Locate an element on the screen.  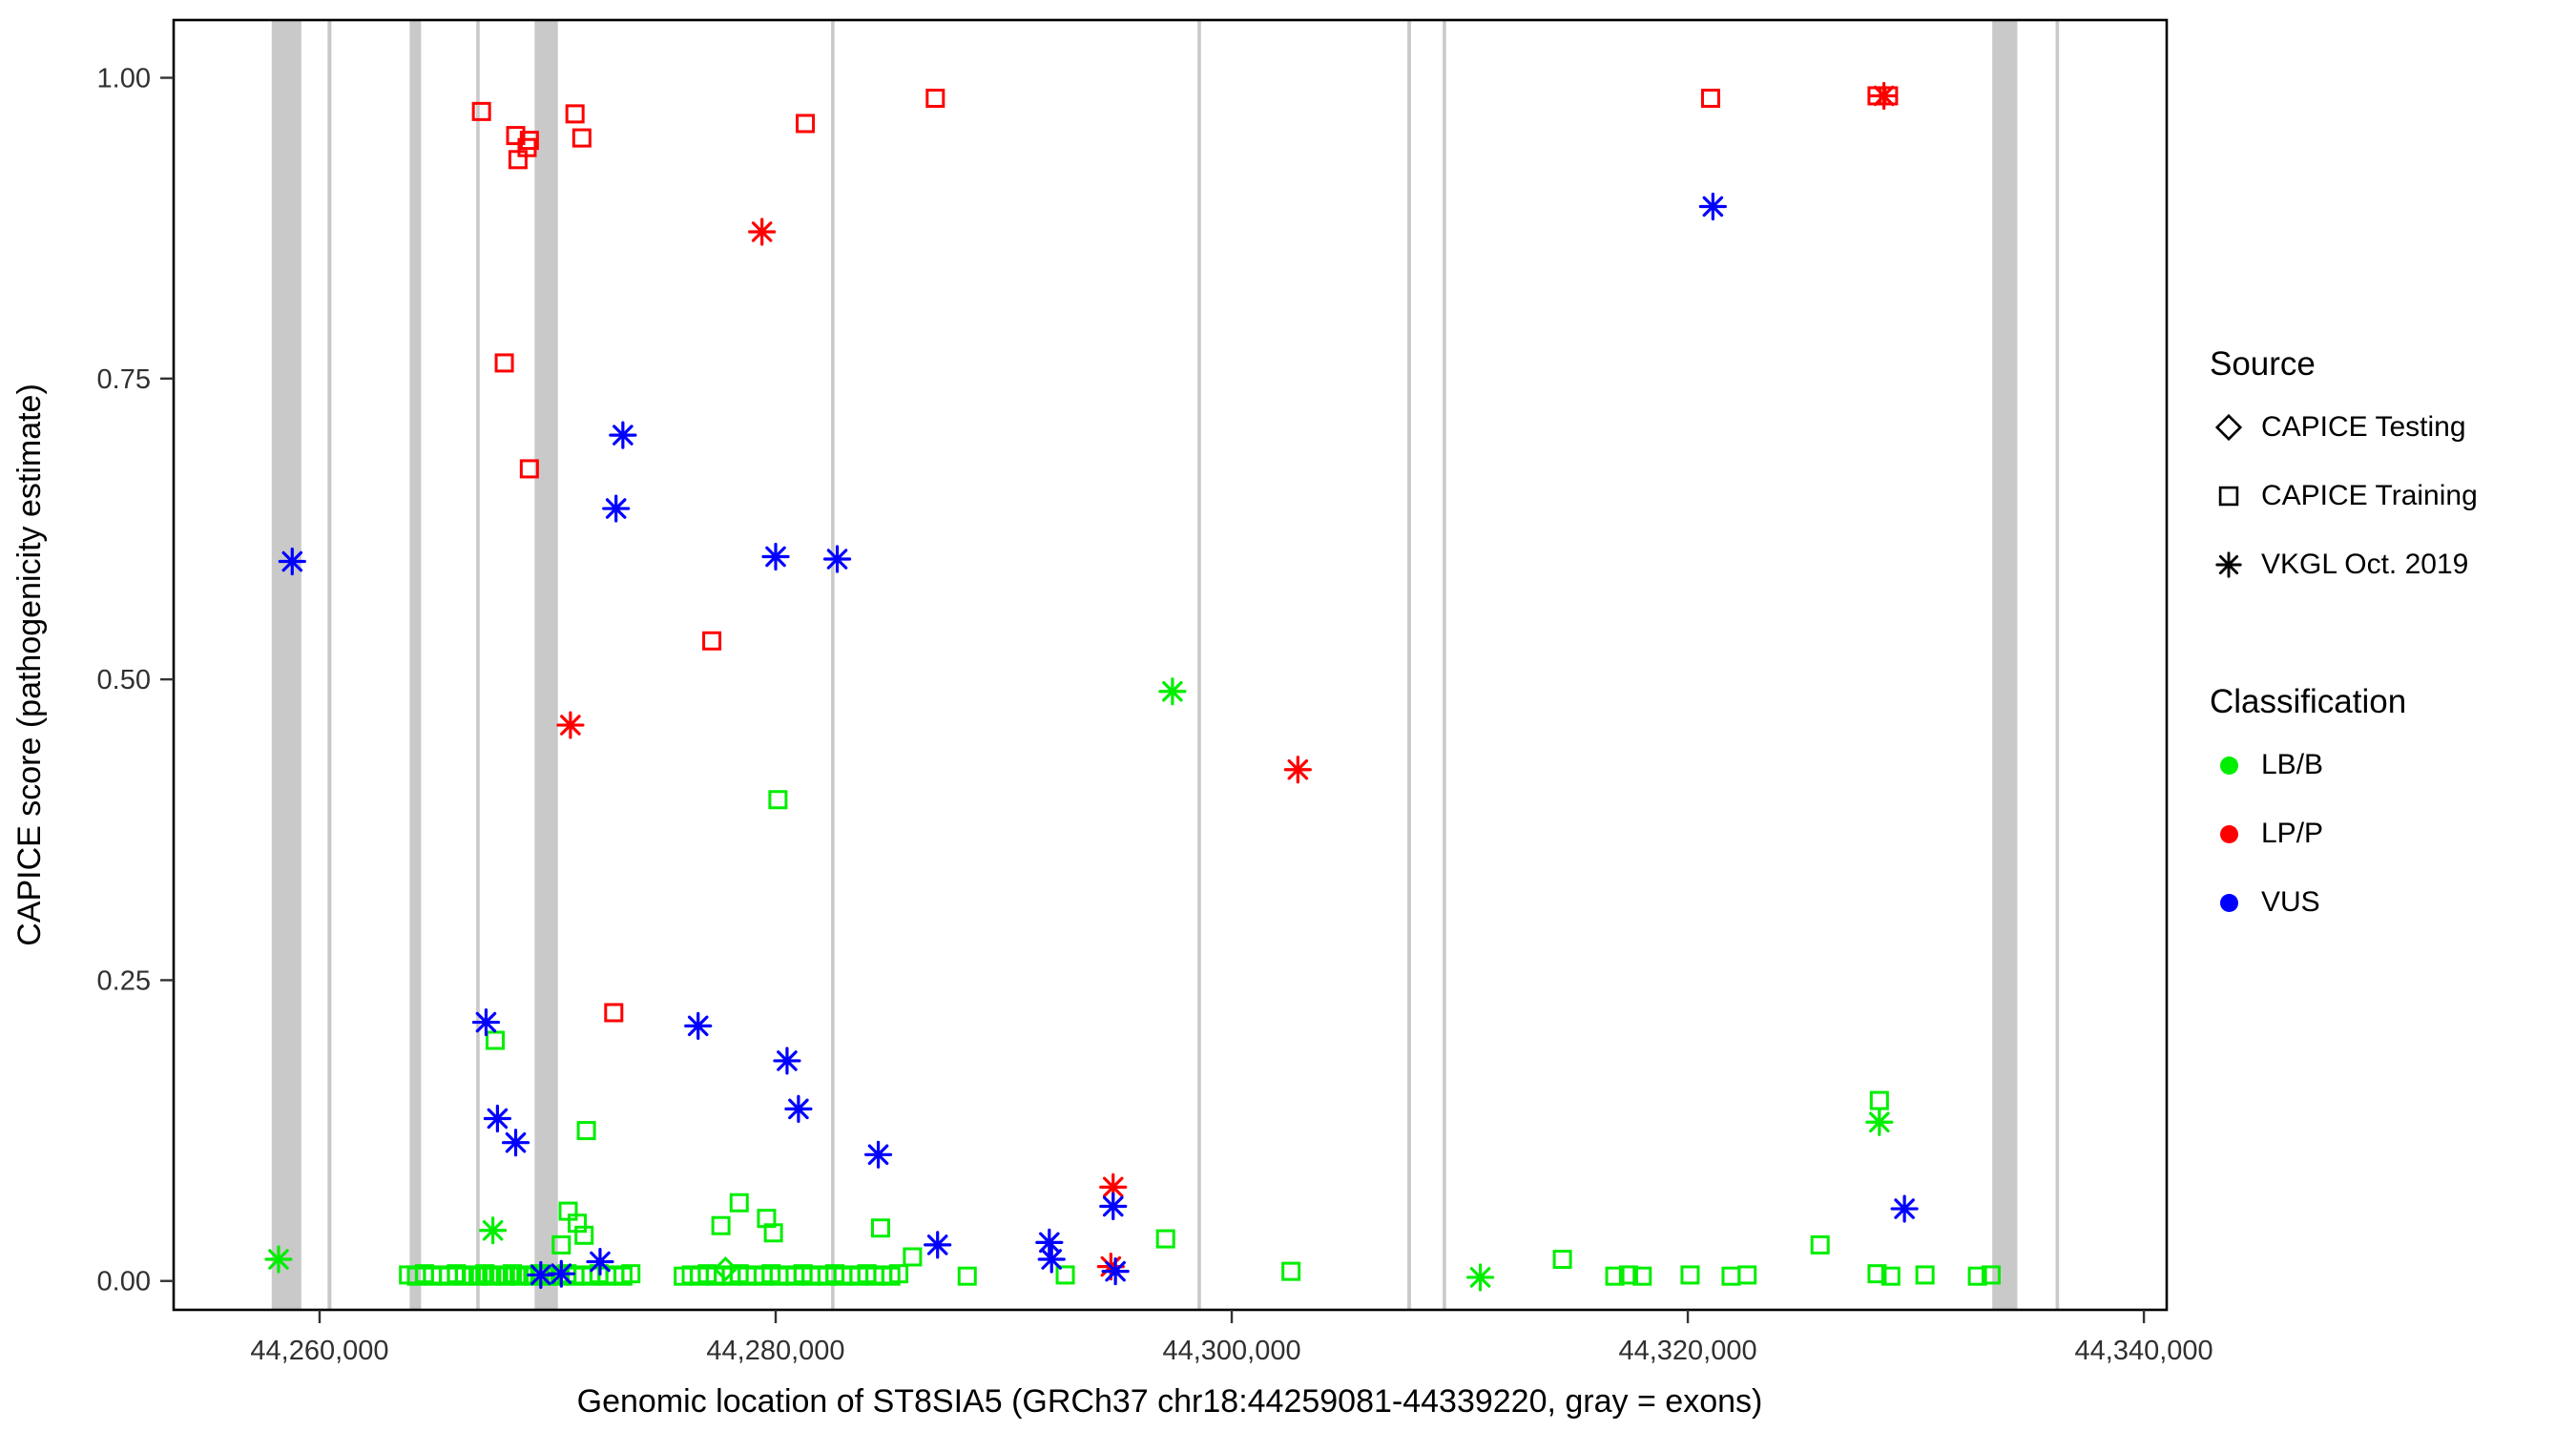
legend-classification-title: Classification is located at coordinates (2308, 701).